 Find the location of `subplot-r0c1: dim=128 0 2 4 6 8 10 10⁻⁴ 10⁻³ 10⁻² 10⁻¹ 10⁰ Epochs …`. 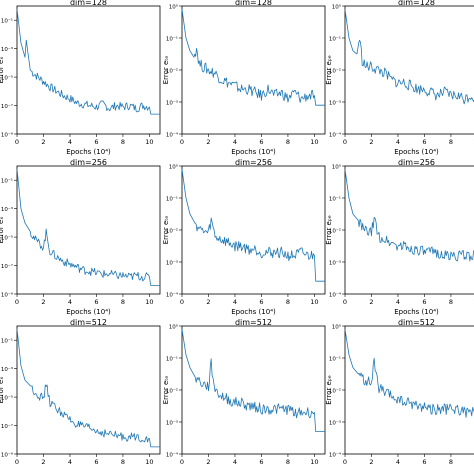

subplot-r0c1: dim=128 0 2 4 6 8 10 10⁻⁴ 10⁻³ 10⁻² 10⁻¹ 10⁰ Epochs … is located at coordinates (244, 78).